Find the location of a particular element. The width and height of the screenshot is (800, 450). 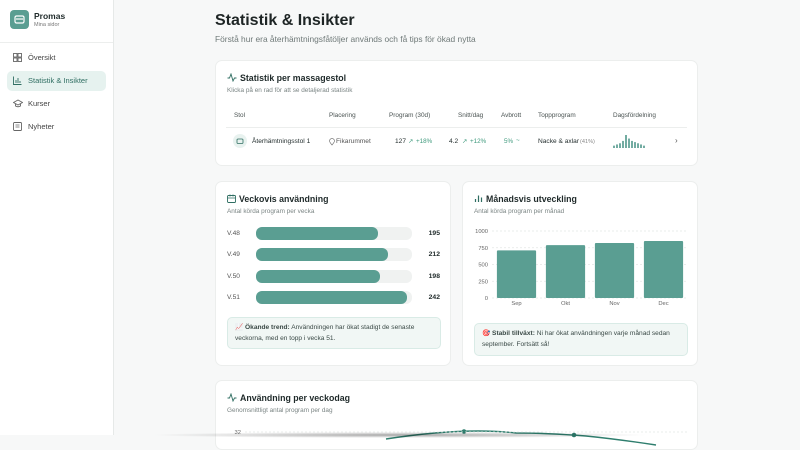

sparkline is located at coordinates (629, 141).